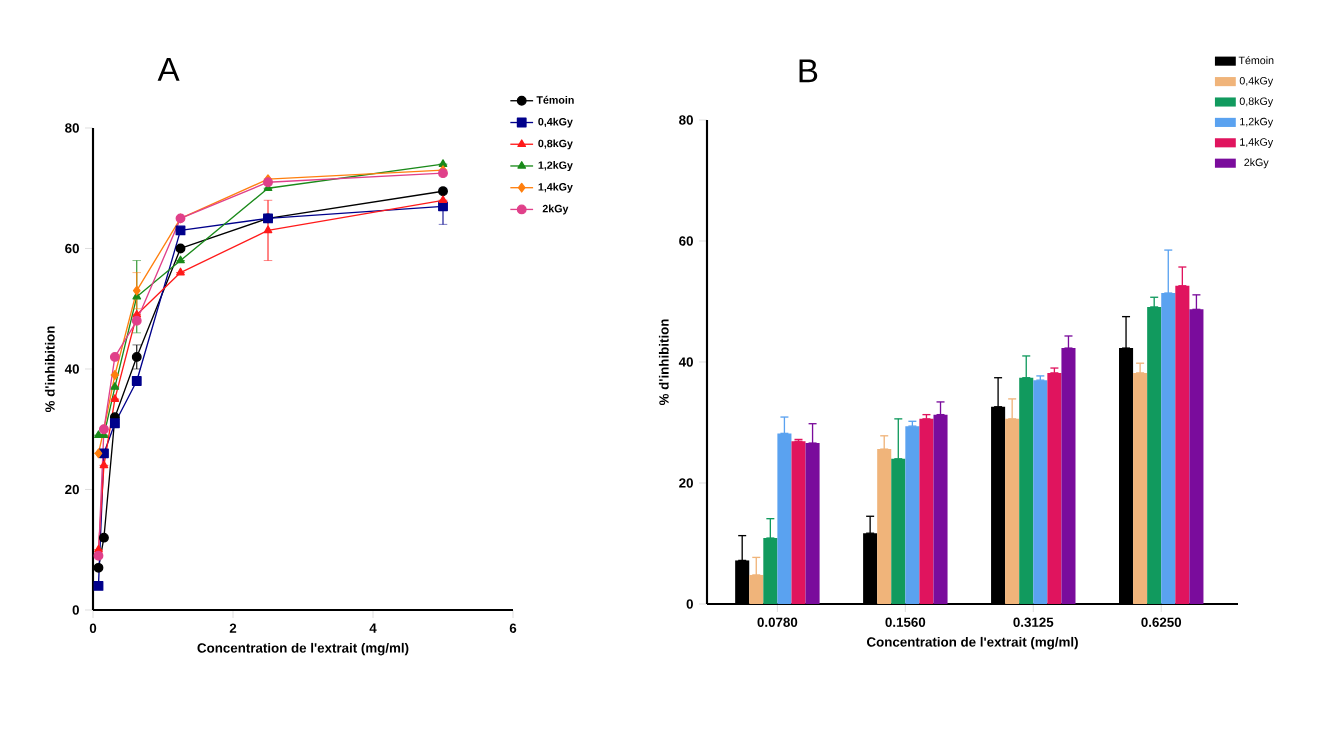 This screenshot has width=1343, height=742. I want to click on x-tick-label: 0.0780, so click(777, 622).